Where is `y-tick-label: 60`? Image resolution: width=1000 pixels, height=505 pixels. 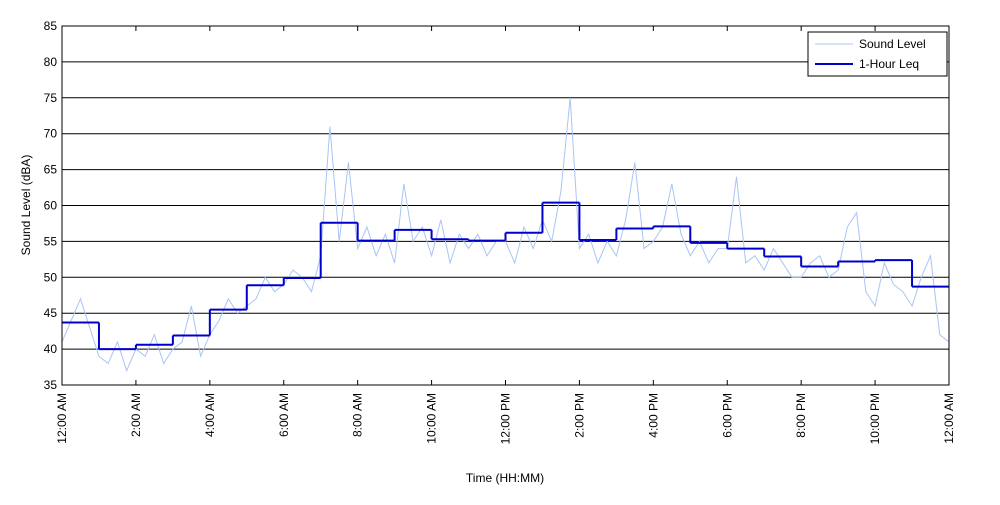 y-tick-label: 60 is located at coordinates (51, 206).